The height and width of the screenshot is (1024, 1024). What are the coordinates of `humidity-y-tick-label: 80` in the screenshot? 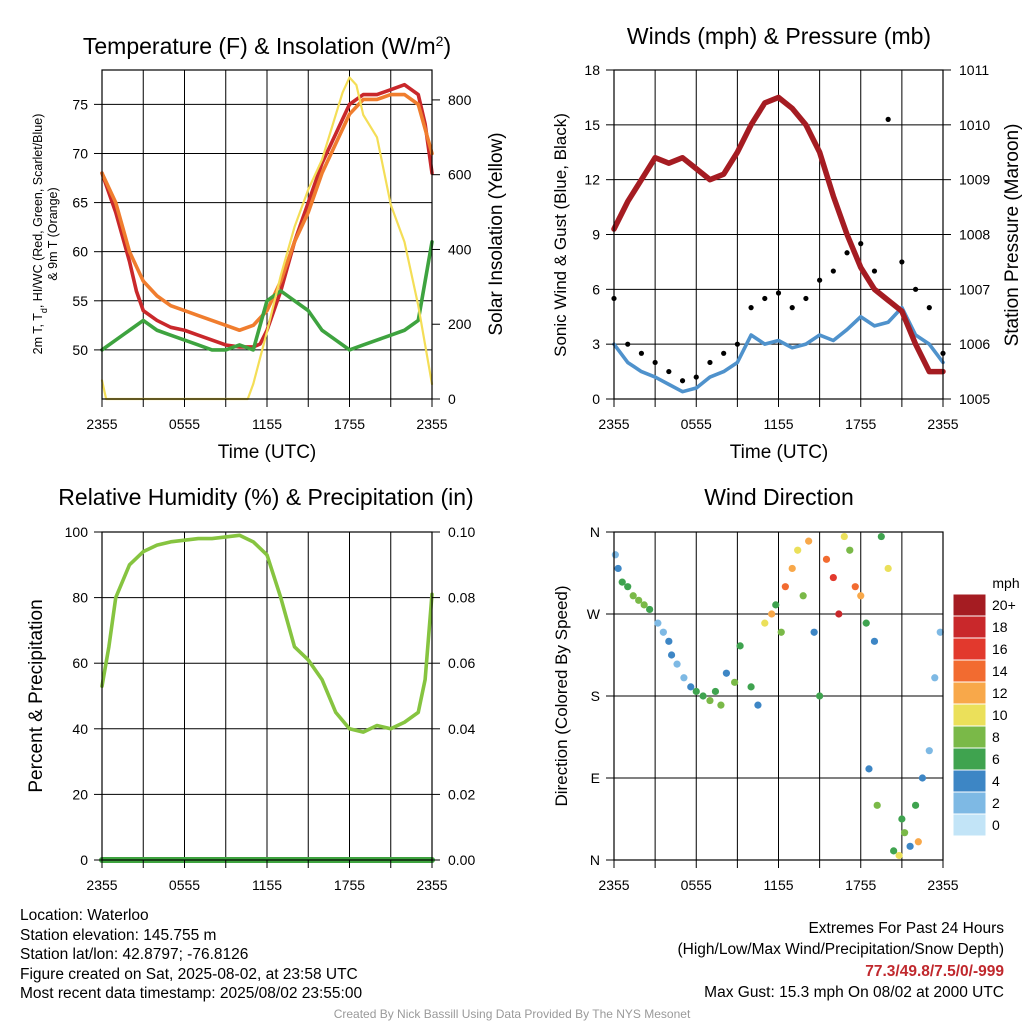 It's located at (80, 598).